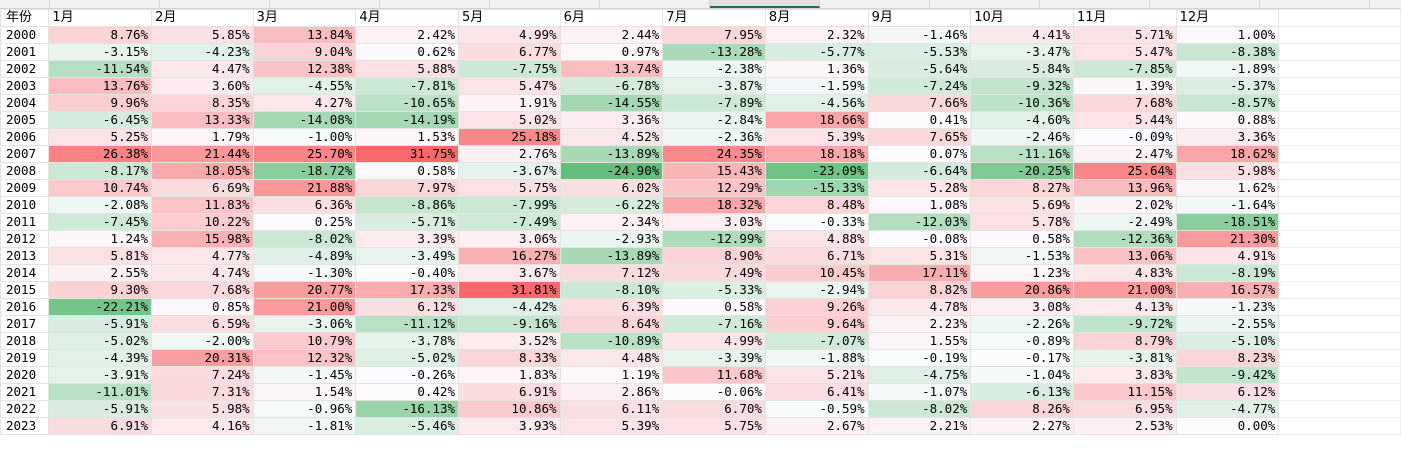 This screenshot has height=476, width=1401. What do you see at coordinates (816, 307) in the screenshot?
I see `return-cell: 9.26%` at bounding box center [816, 307].